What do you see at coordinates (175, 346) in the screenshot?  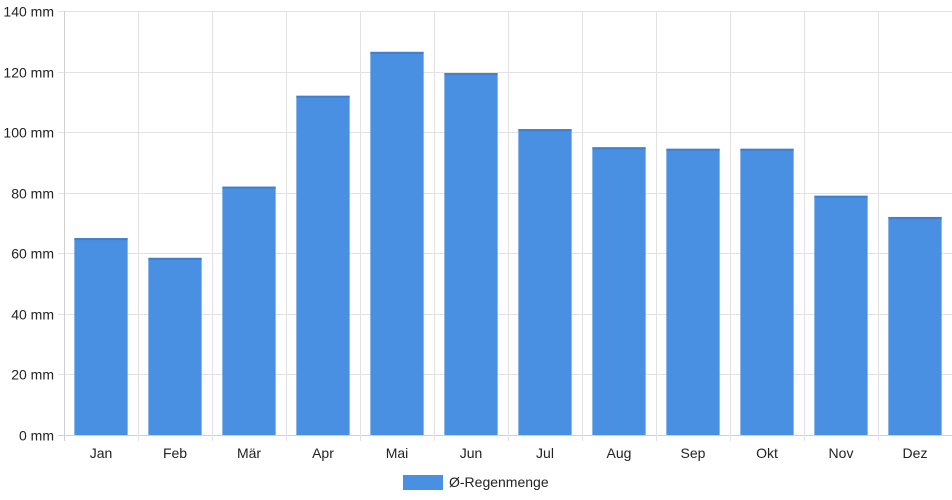 I see `bar-feb` at bounding box center [175, 346].